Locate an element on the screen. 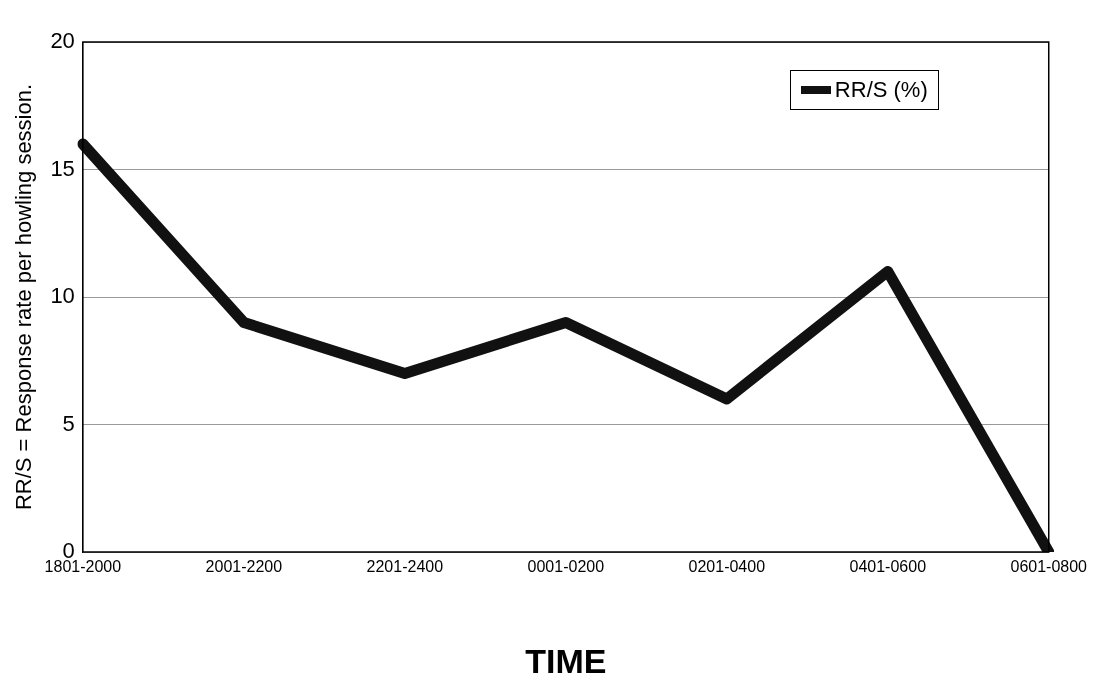  x-tick-label: 0401-0600 is located at coordinates (888, 567).